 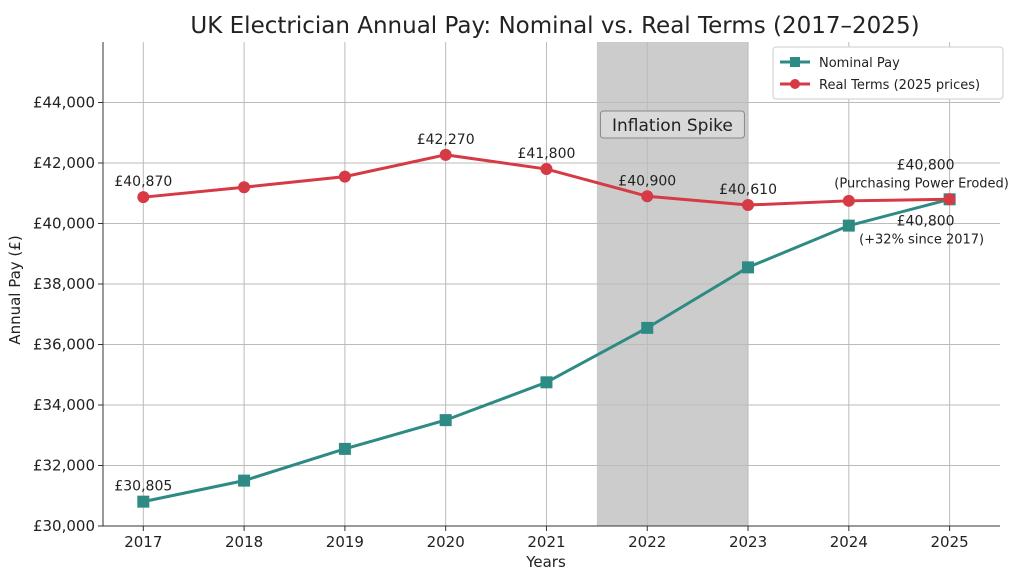 I want to click on y-axis-label: Annual Pay (£), so click(x=15, y=289).